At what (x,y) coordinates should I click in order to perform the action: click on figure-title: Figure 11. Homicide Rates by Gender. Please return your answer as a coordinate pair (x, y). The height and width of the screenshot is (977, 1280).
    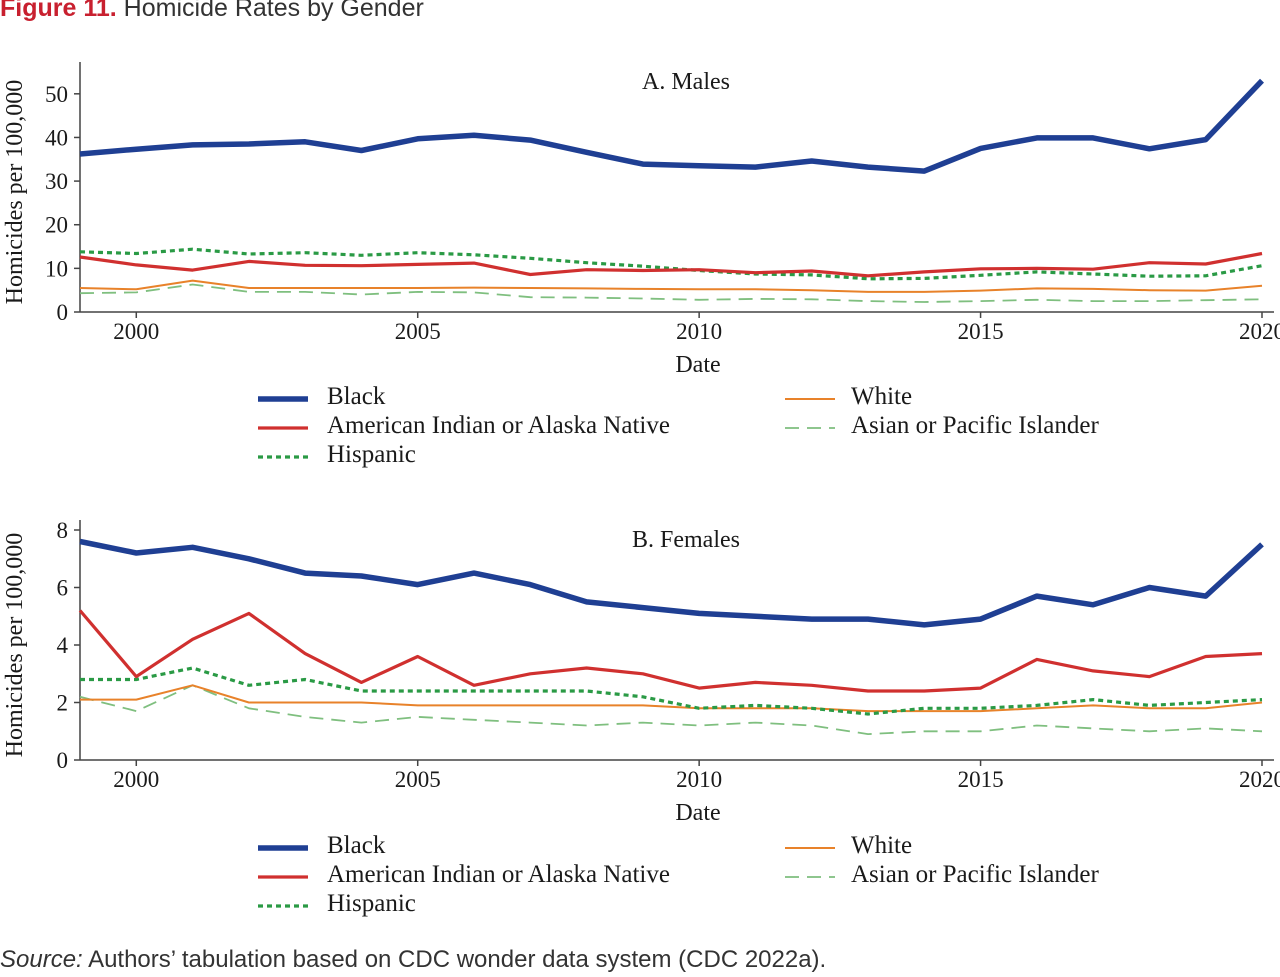
    Looking at the image, I should click on (212, 11).